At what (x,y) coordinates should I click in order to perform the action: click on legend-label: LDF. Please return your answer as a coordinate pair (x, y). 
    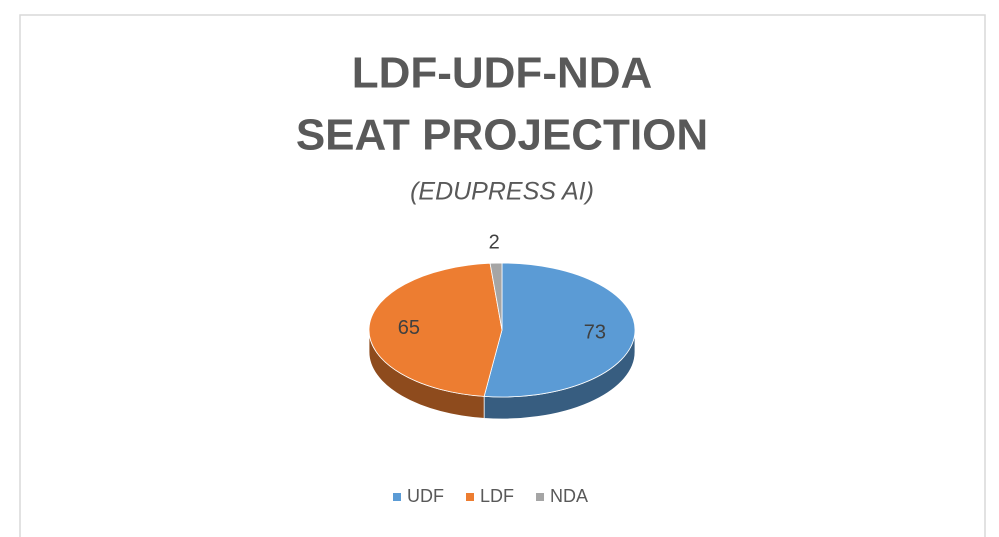
    Looking at the image, I should click on (497, 496).